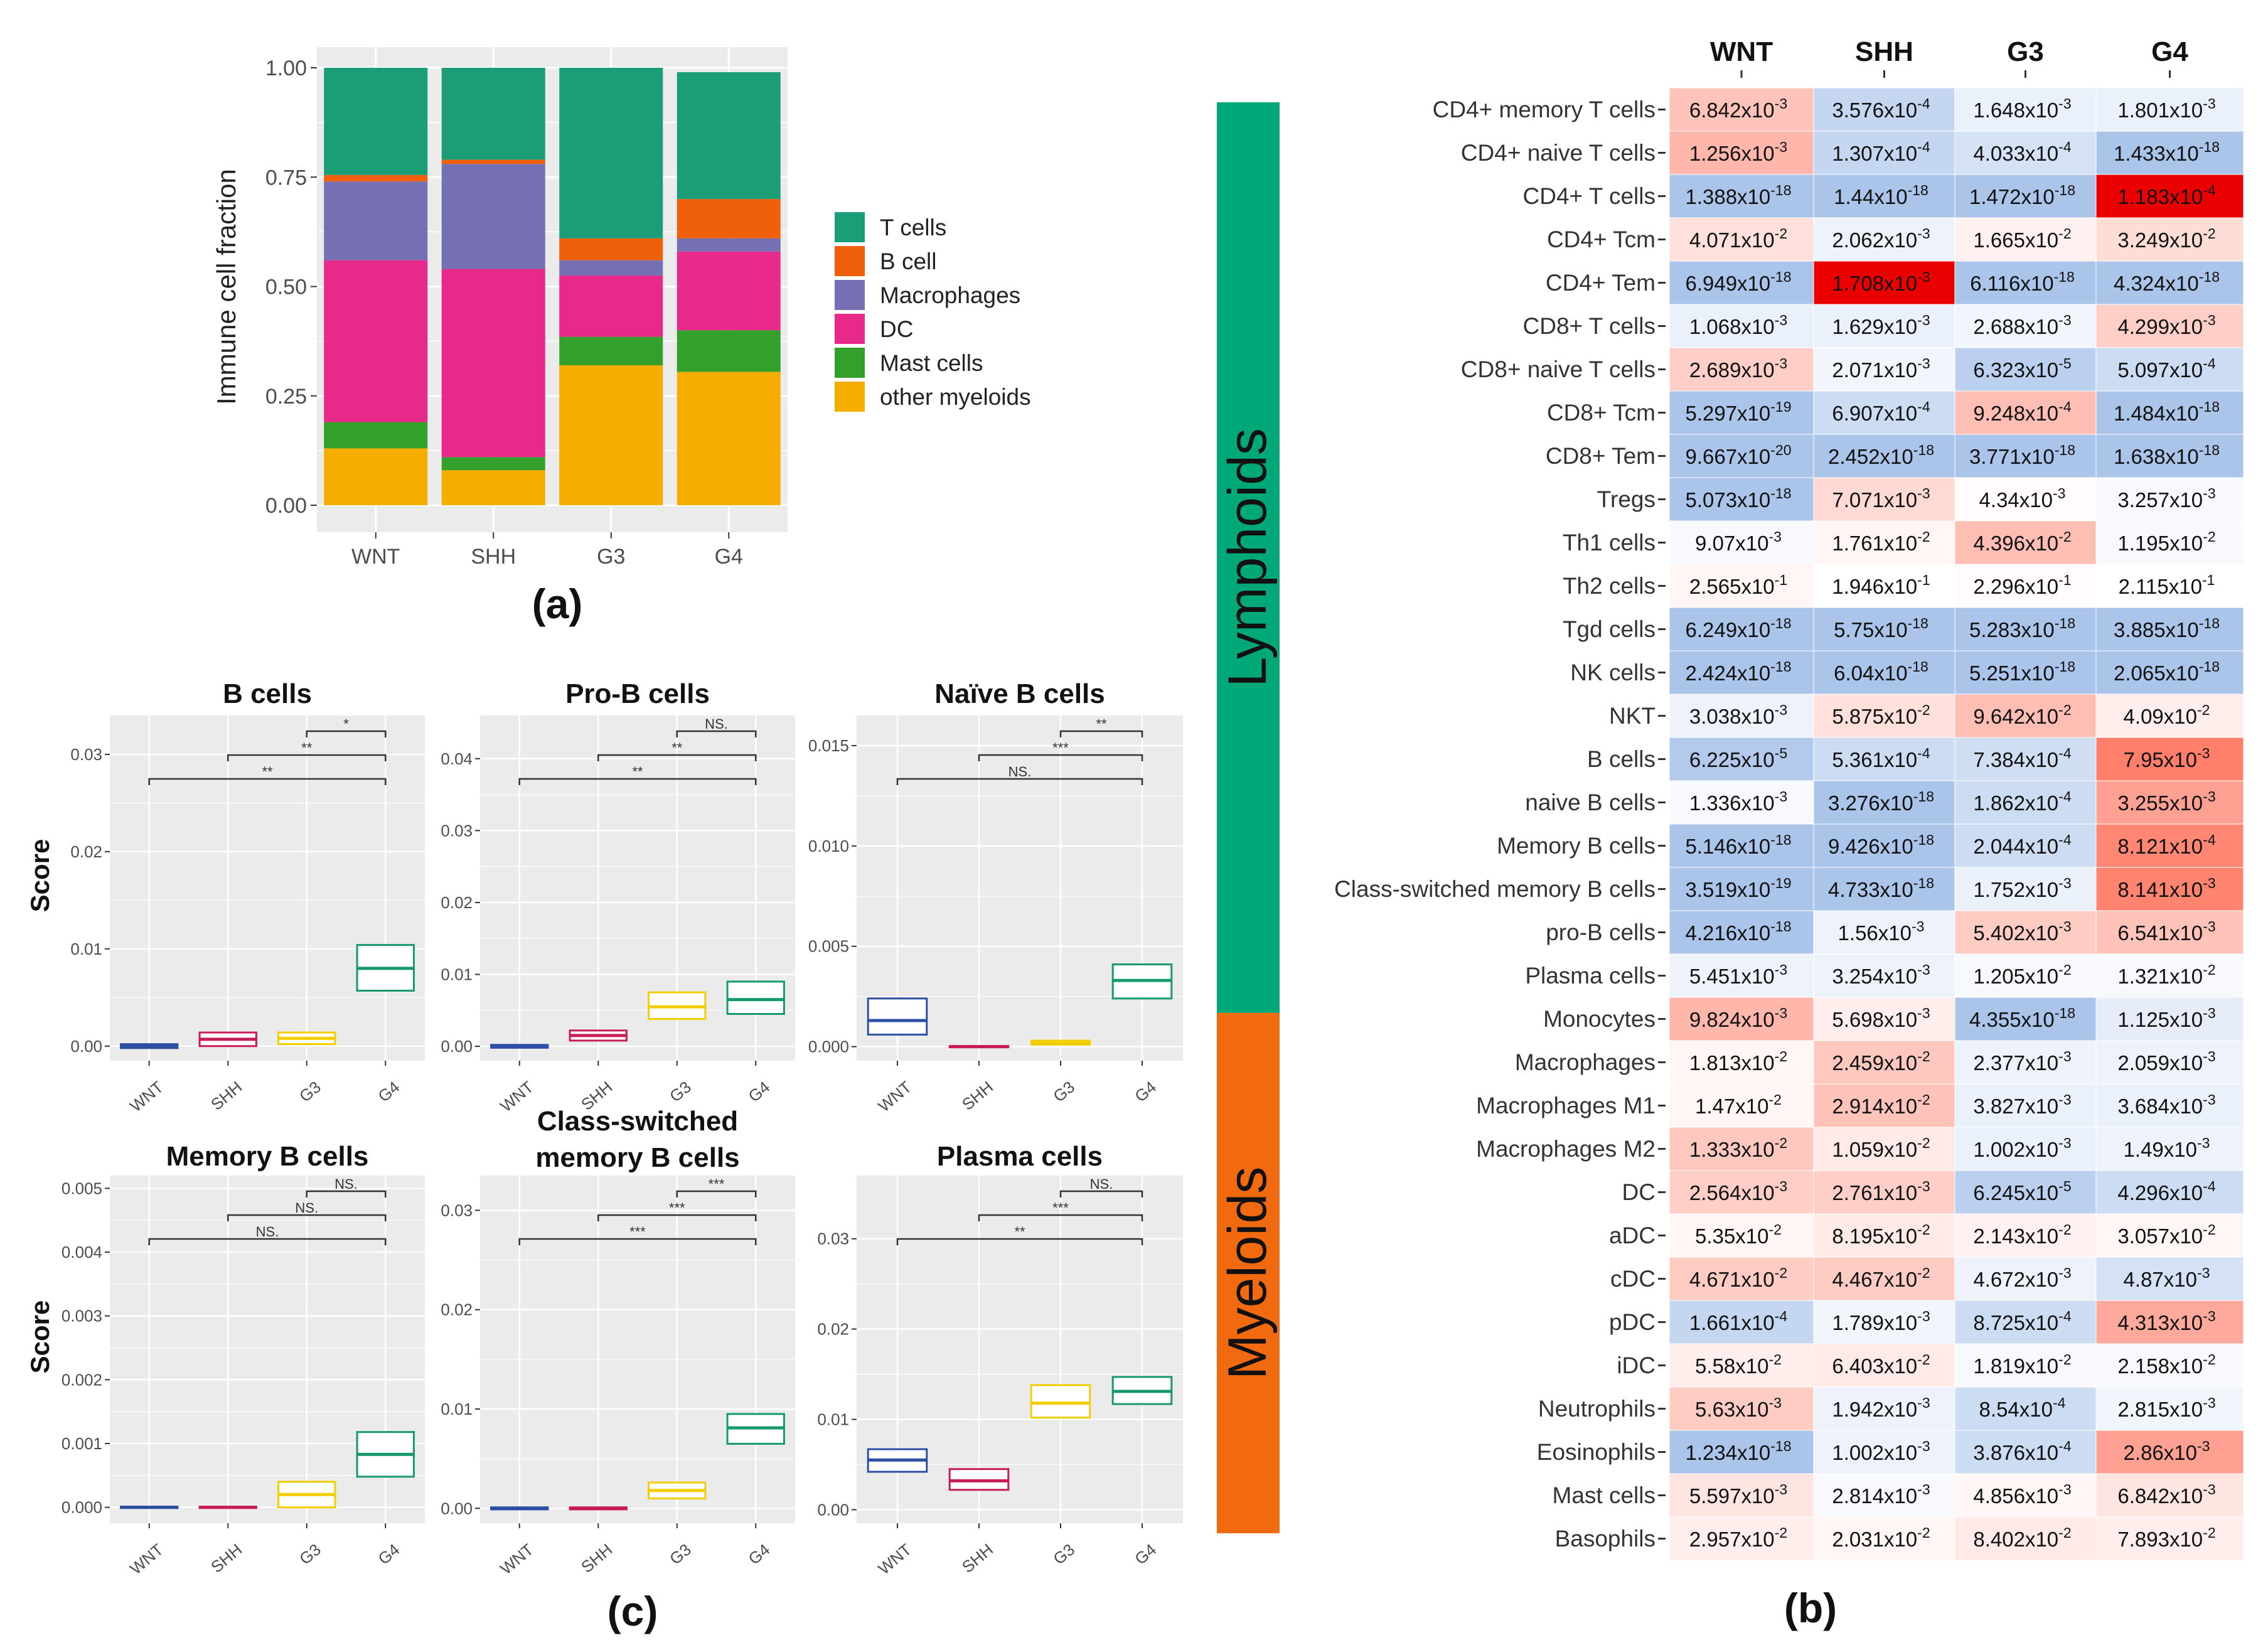 Image resolution: width=2268 pixels, height=1640 pixels. I want to click on y-tick-label-c: 0.000, so click(82, 1508).